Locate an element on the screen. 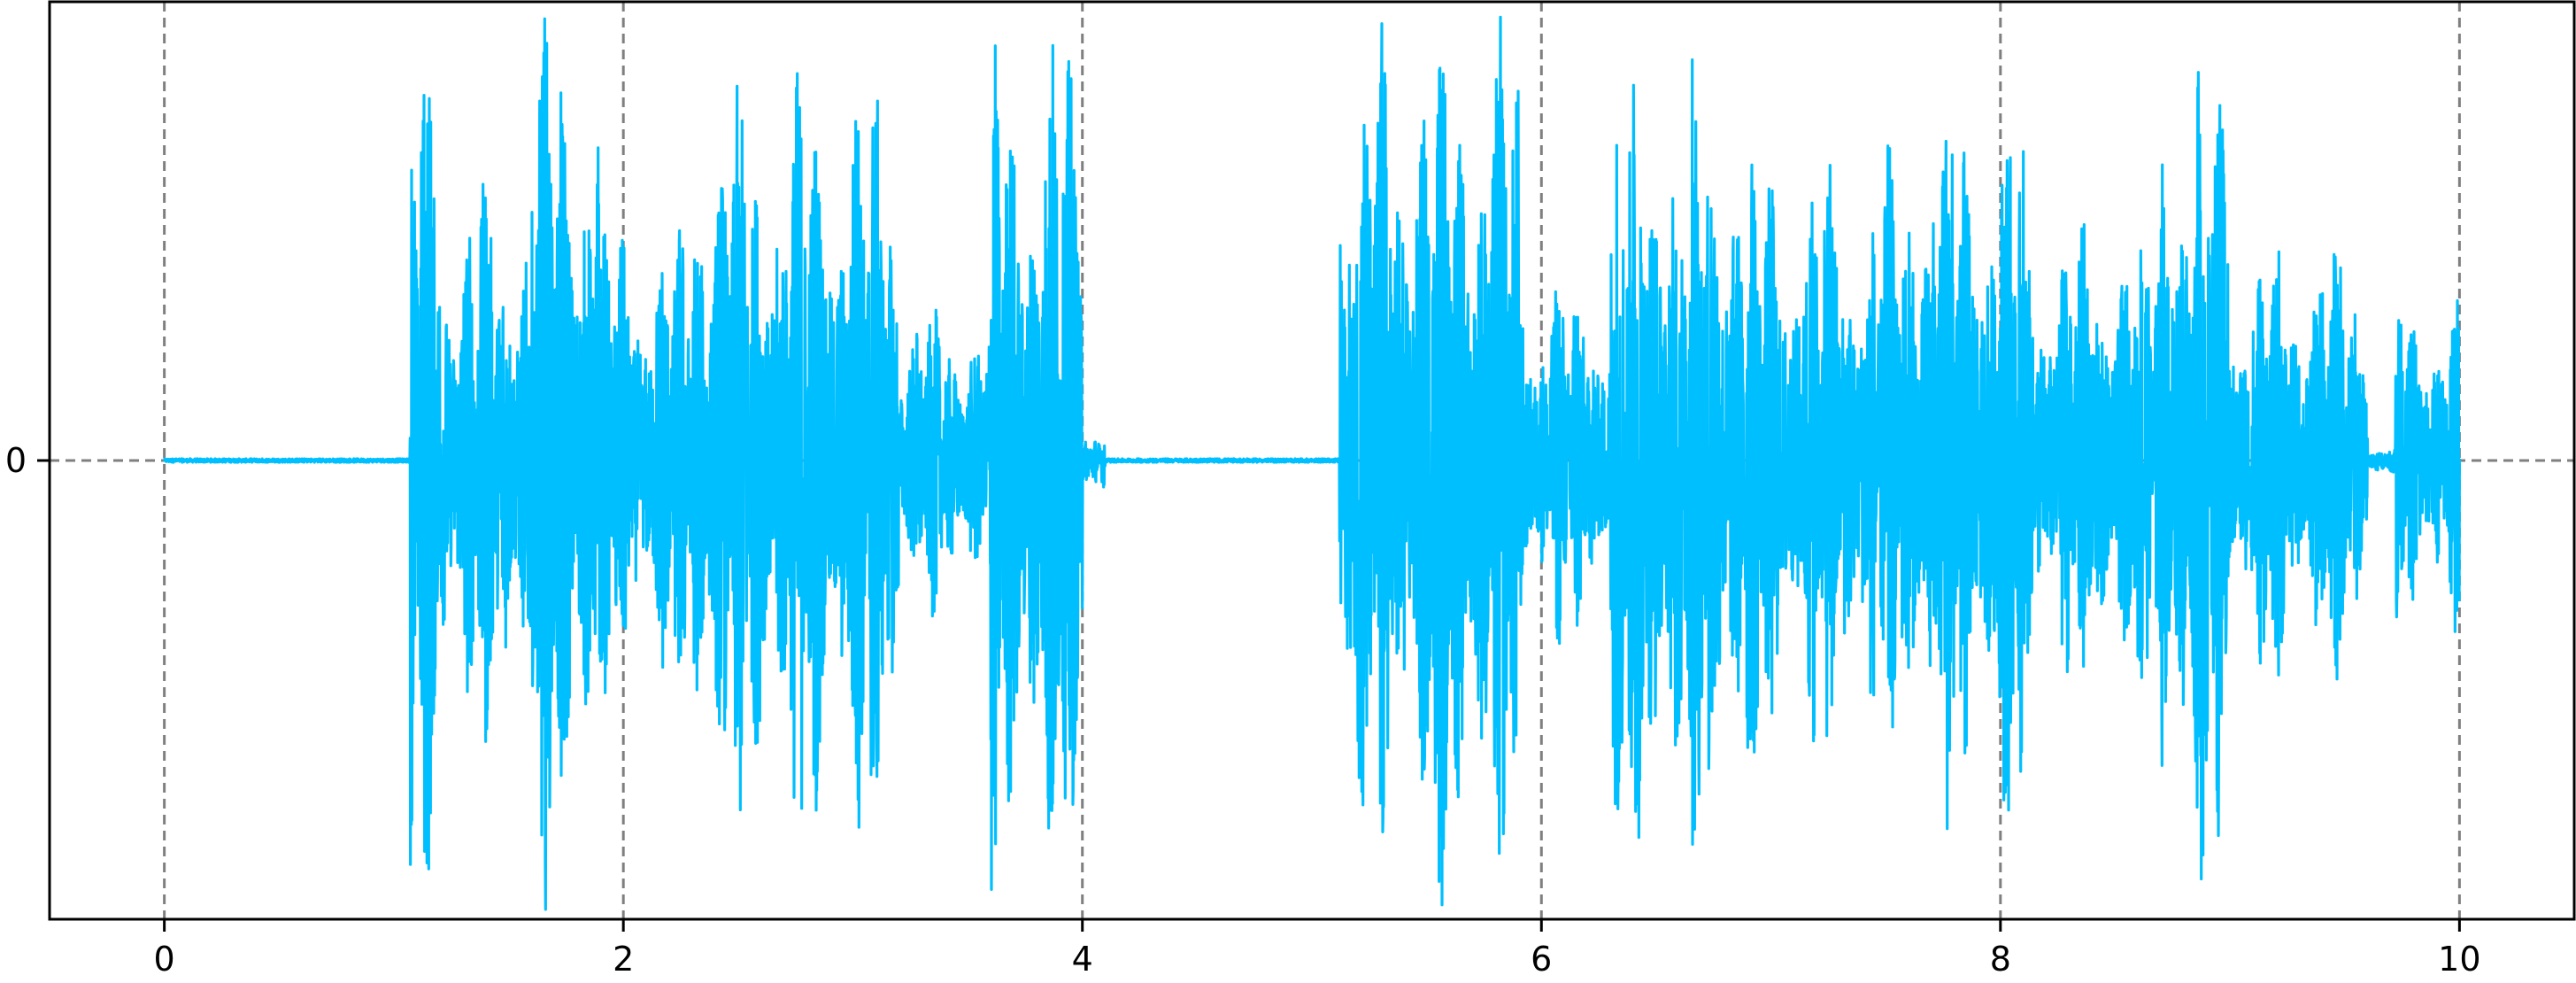 The width and height of the screenshot is (2576, 983). x-tick-label: 2 is located at coordinates (623, 959).